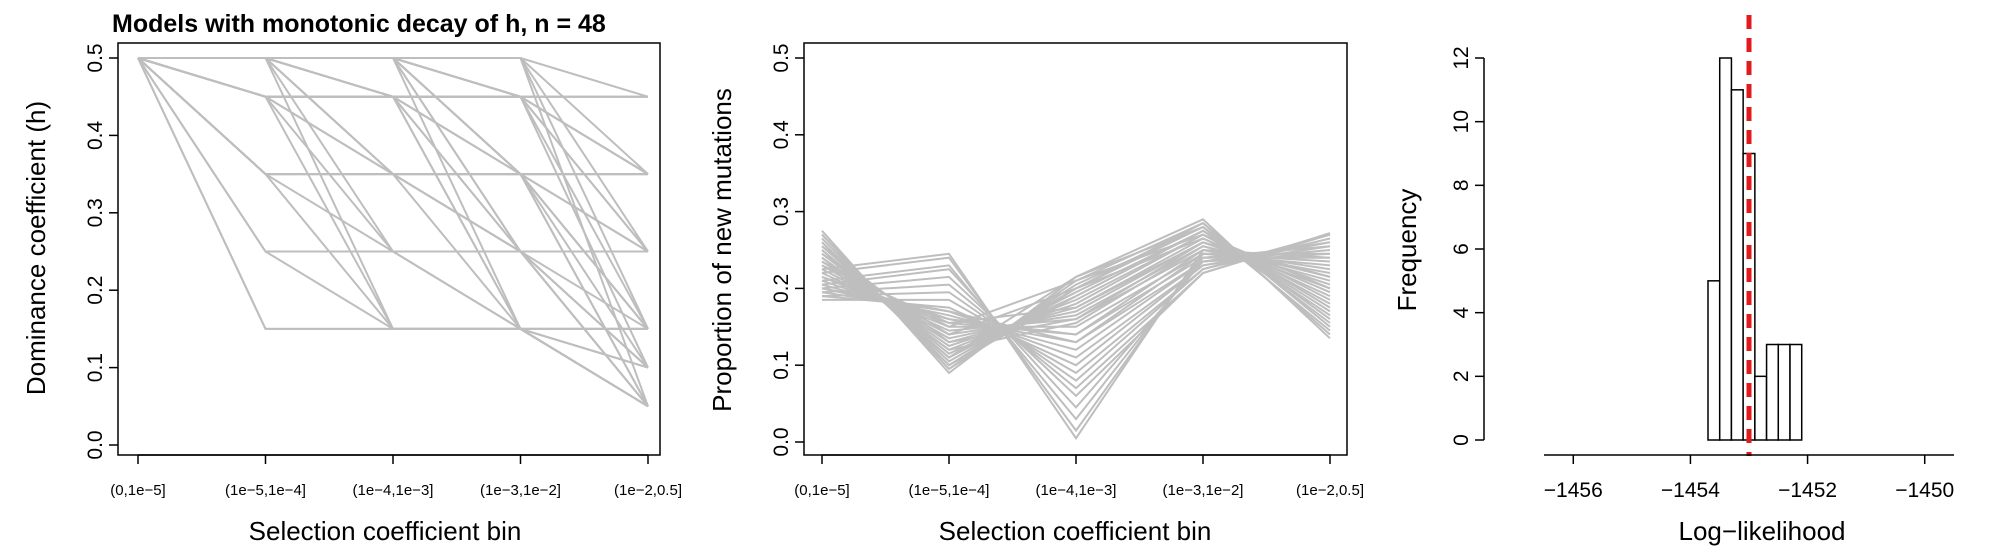  Describe the element at coordinates (1573, 490) in the screenshot. I see `x-tick-label: −1456` at that location.